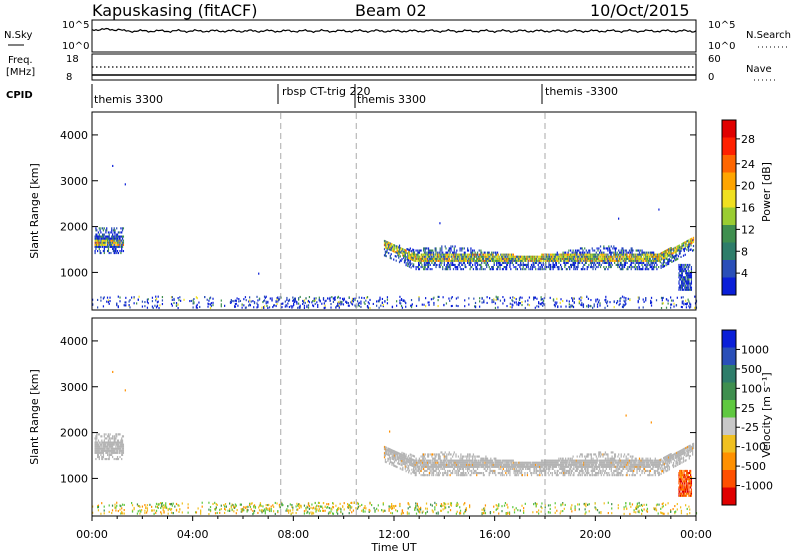 This screenshot has width=800, height=554. Describe the element at coordinates (75, 25) in the screenshot. I see `noise-tick-left-top: 10^5` at that location.